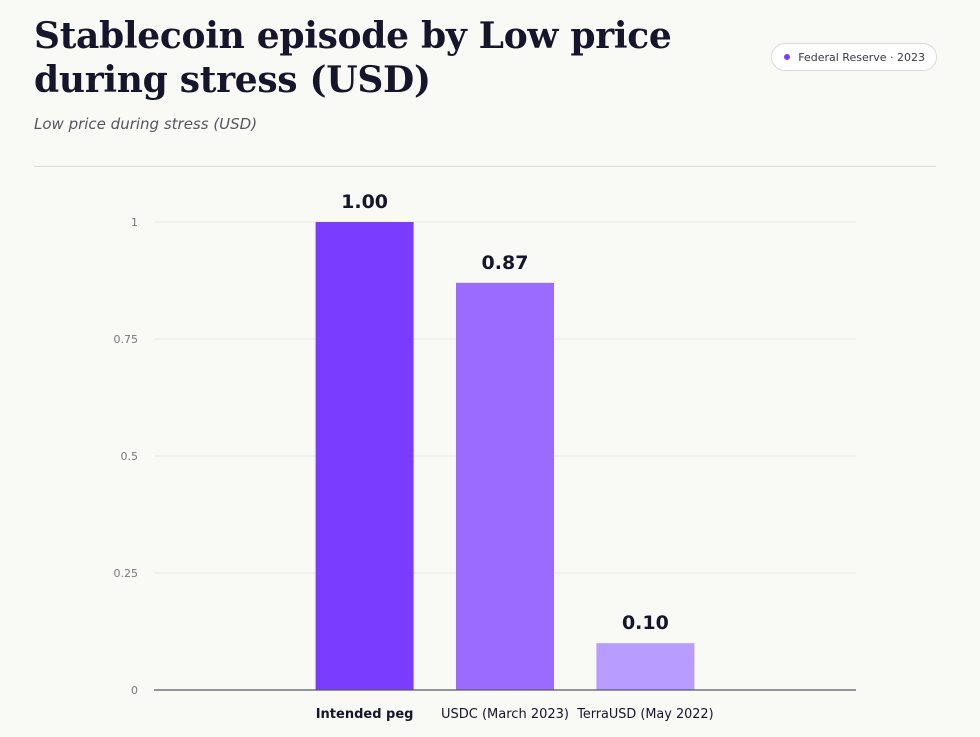 The width and height of the screenshot is (980, 737). I want to click on bar-value-label: 0.10, so click(645, 623).